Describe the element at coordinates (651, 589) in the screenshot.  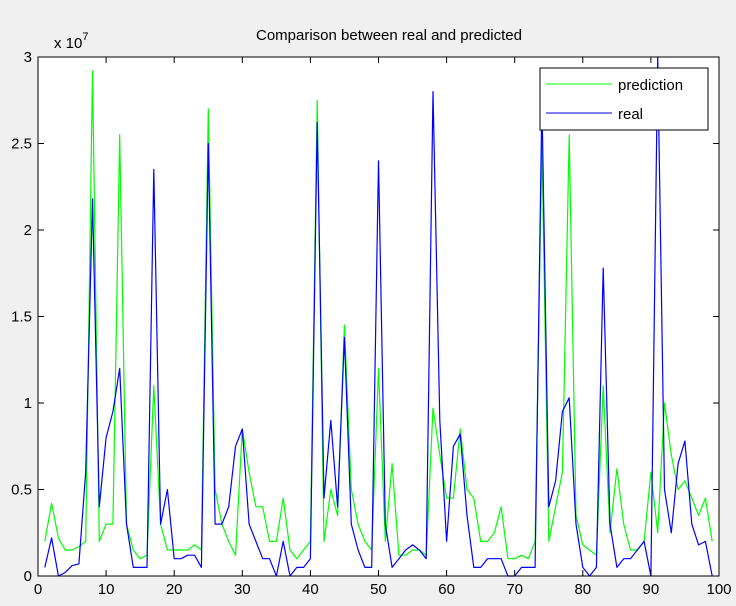
I see `x-tick-label: 90` at that location.